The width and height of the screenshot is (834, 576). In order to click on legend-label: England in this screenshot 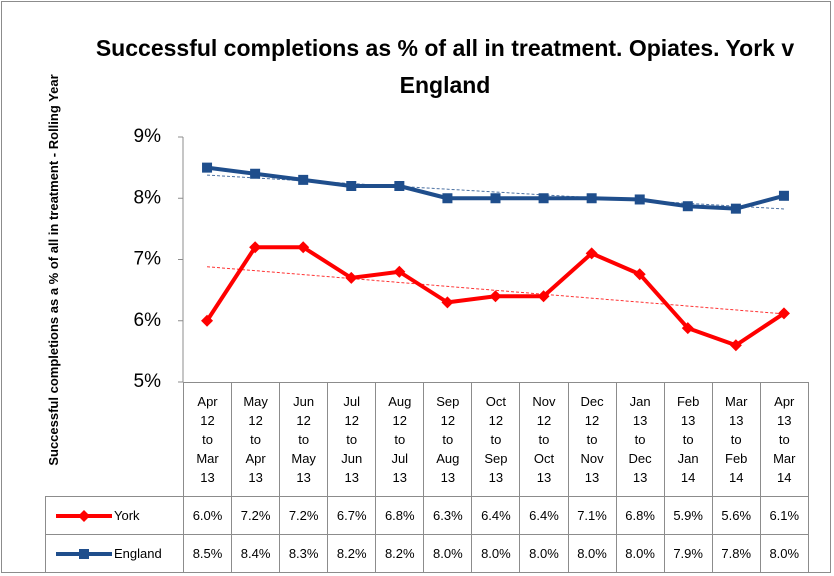, I will do `click(138, 554)`.